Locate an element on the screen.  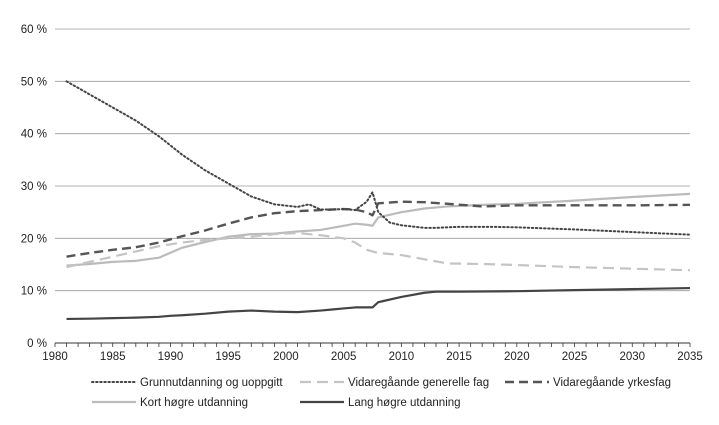
legend-label: Vidaregåande yrkesfag is located at coordinates (612, 383).